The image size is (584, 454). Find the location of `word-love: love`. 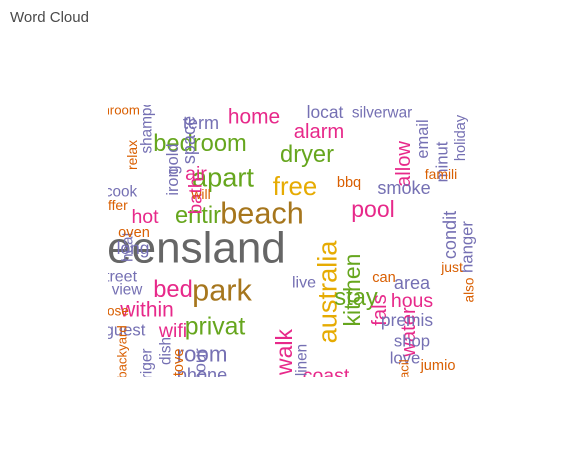

word-love: love is located at coordinates (405, 358).